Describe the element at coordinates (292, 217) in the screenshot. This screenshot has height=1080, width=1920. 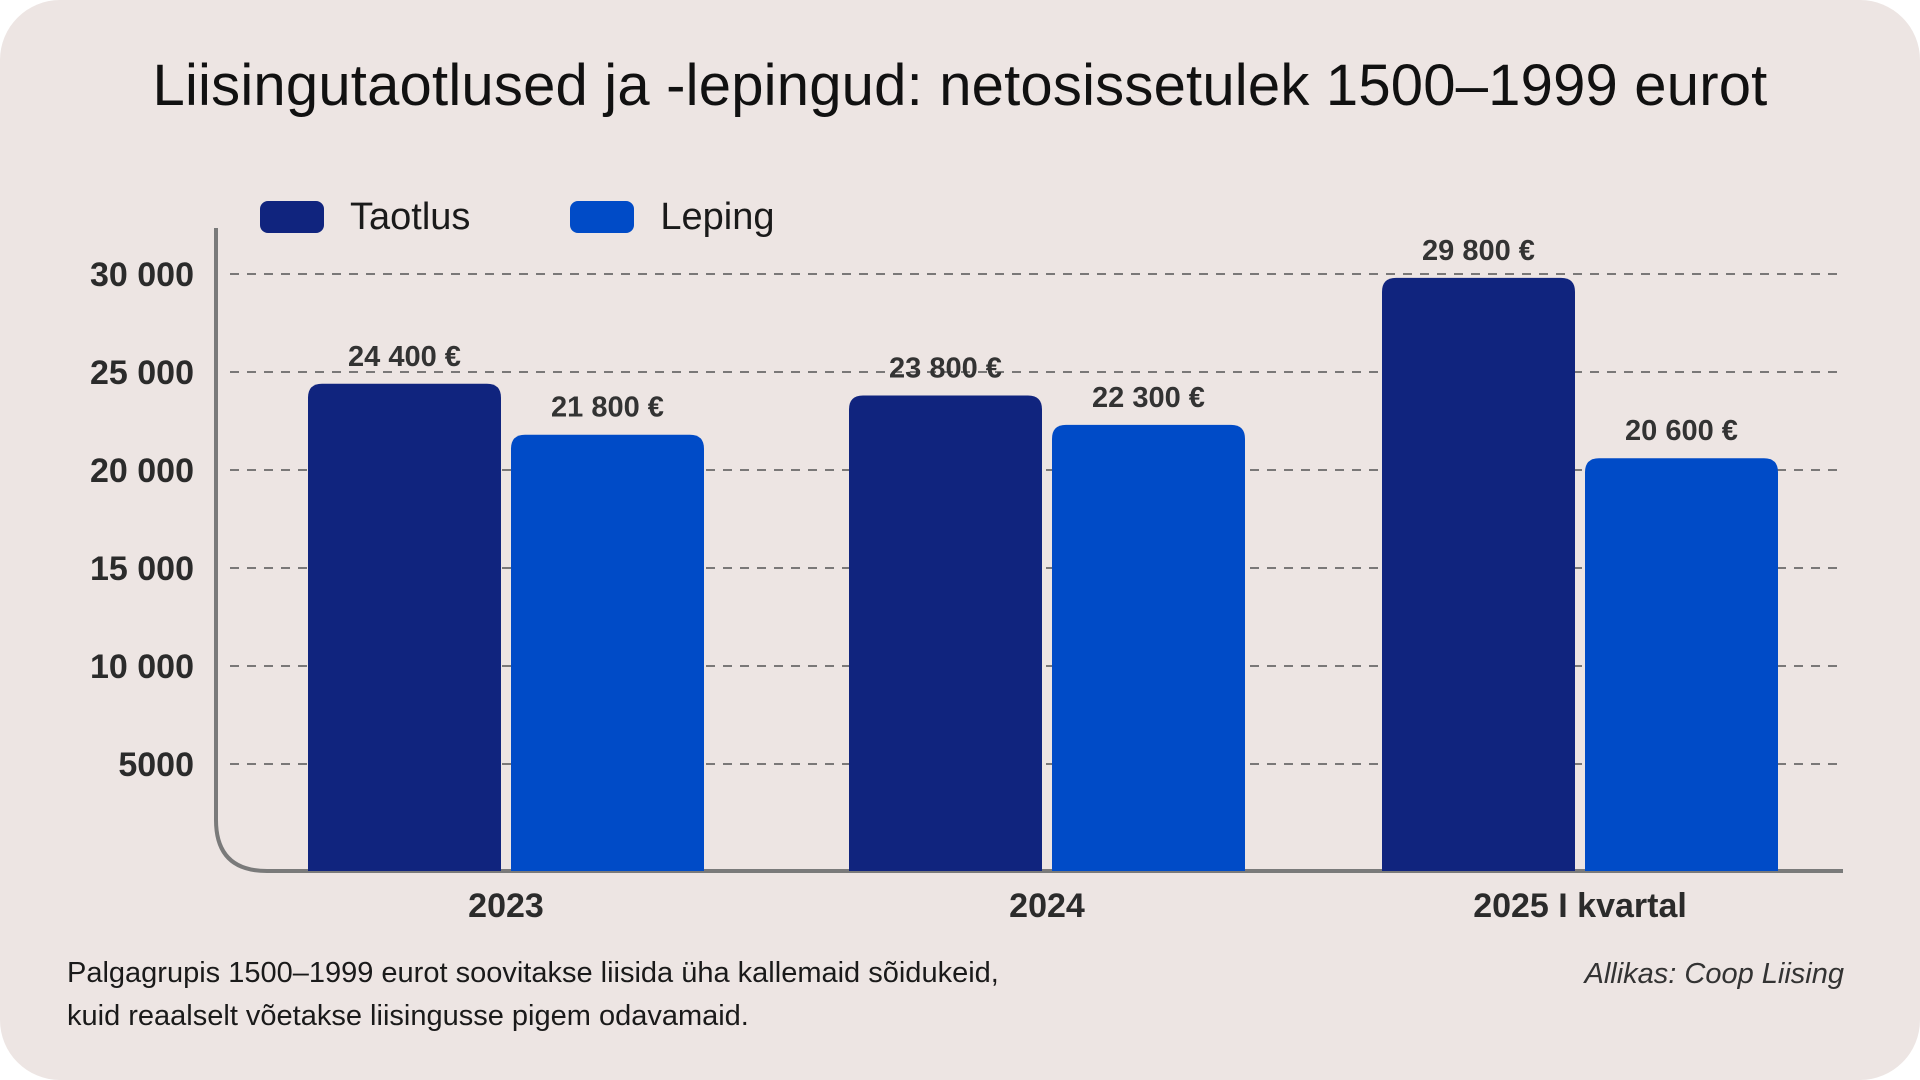
I see `legend-swatch-taotlus` at that location.